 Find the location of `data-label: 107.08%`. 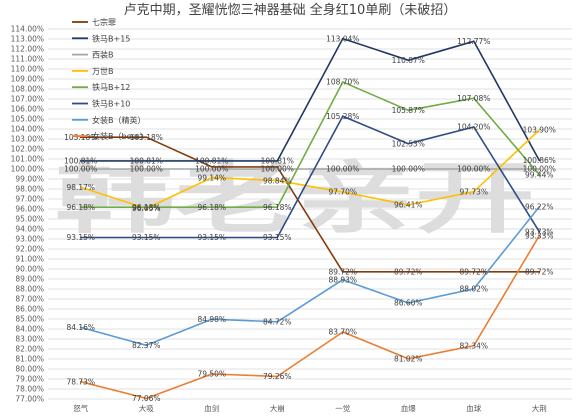

data-label: 107.08% is located at coordinates (473, 98).